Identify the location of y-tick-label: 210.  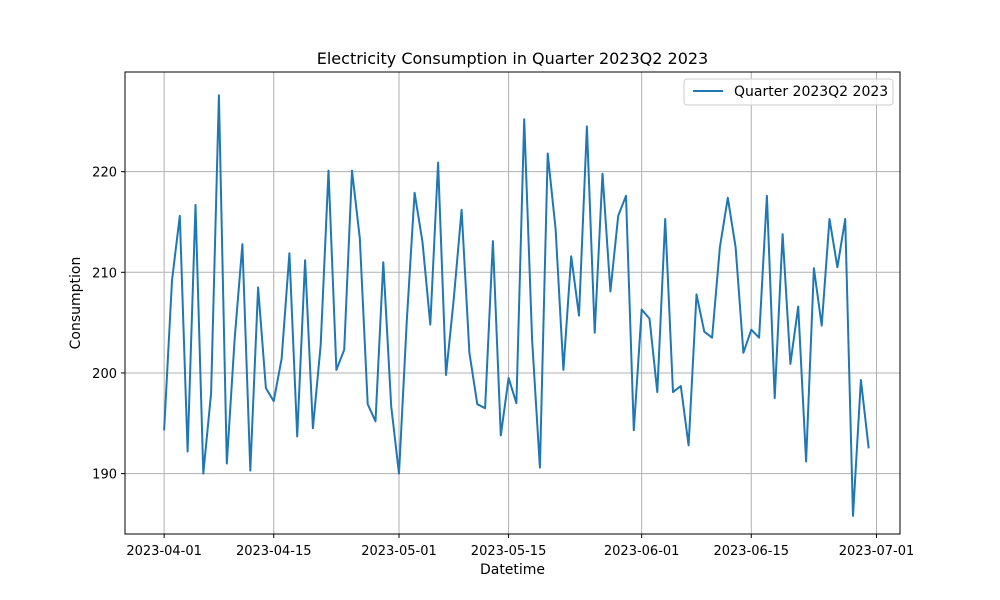
(104, 273).